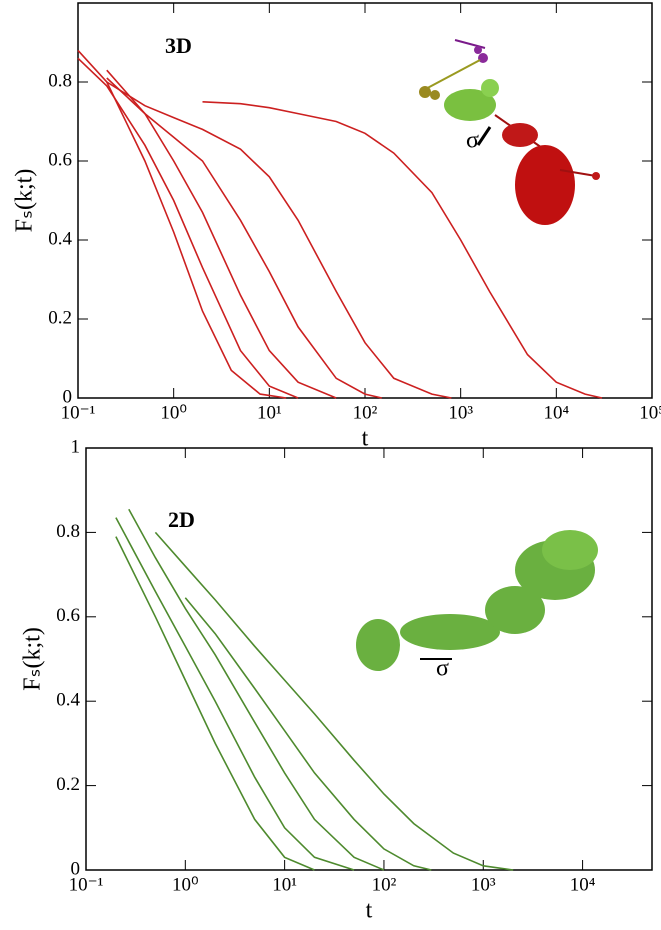 Image resolution: width=661 pixels, height=930 pixels. What do you see at coordinates (76, 446) in the screenshot?
I see `y-tick-label: 1` at bounding box center [76, 446].